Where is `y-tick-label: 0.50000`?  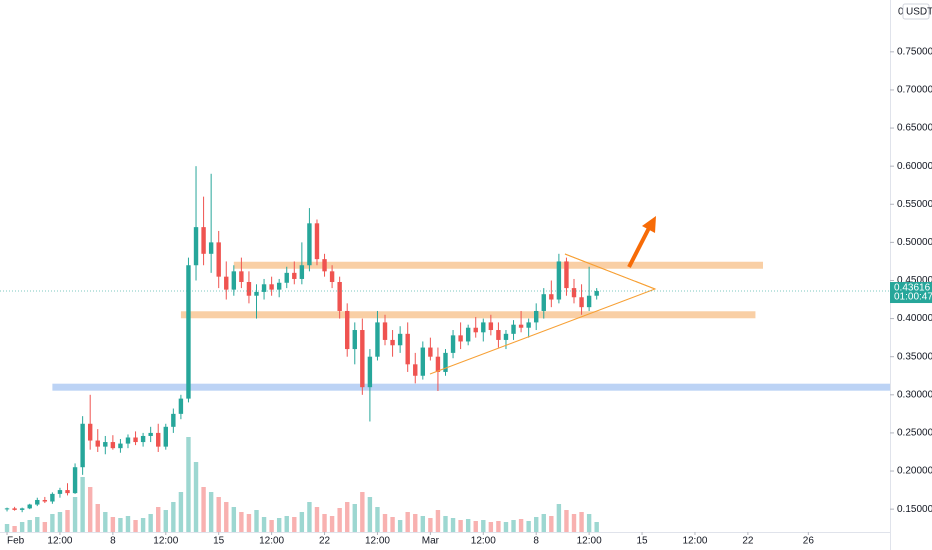 y-tick-label: 0.50000 is located at coordinates (914, 242).